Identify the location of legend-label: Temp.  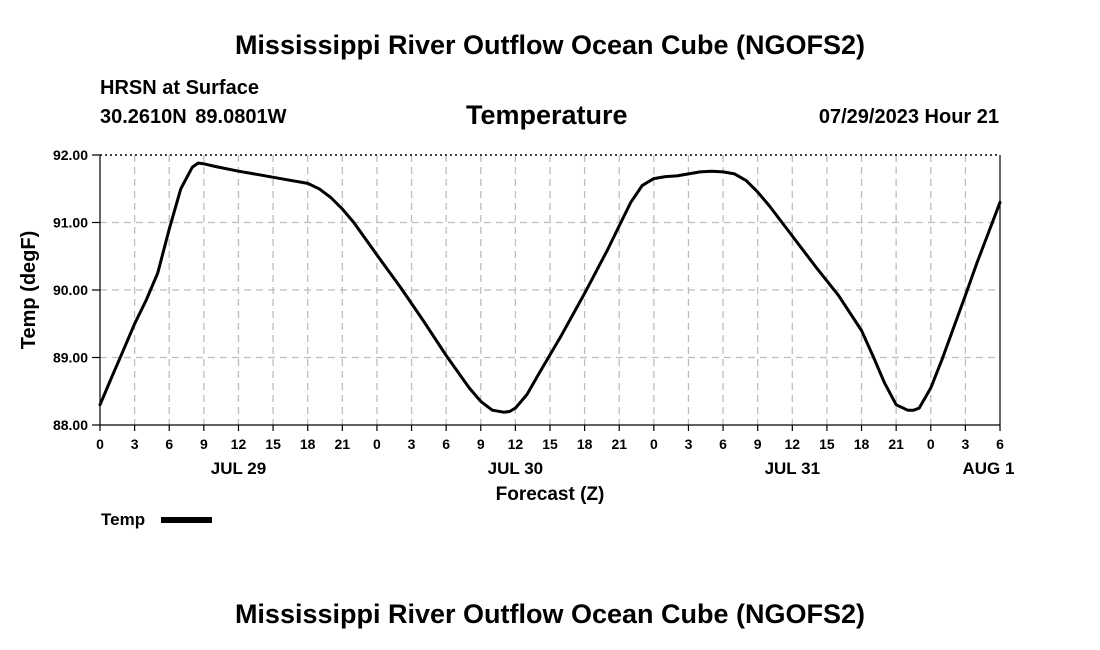
(123, 519).